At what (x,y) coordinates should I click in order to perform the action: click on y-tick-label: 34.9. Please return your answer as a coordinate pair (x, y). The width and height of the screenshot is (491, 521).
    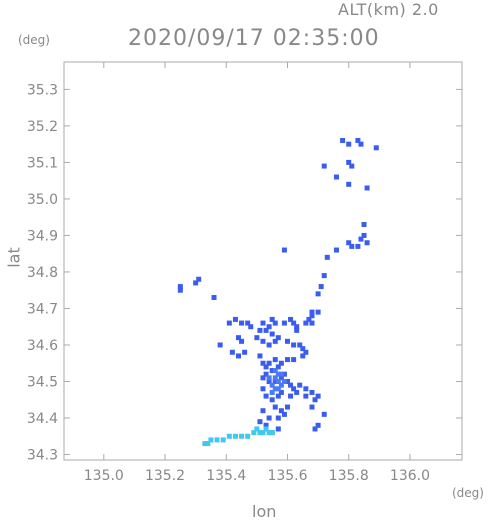
    Looking at the image, I should click on (42, 236).